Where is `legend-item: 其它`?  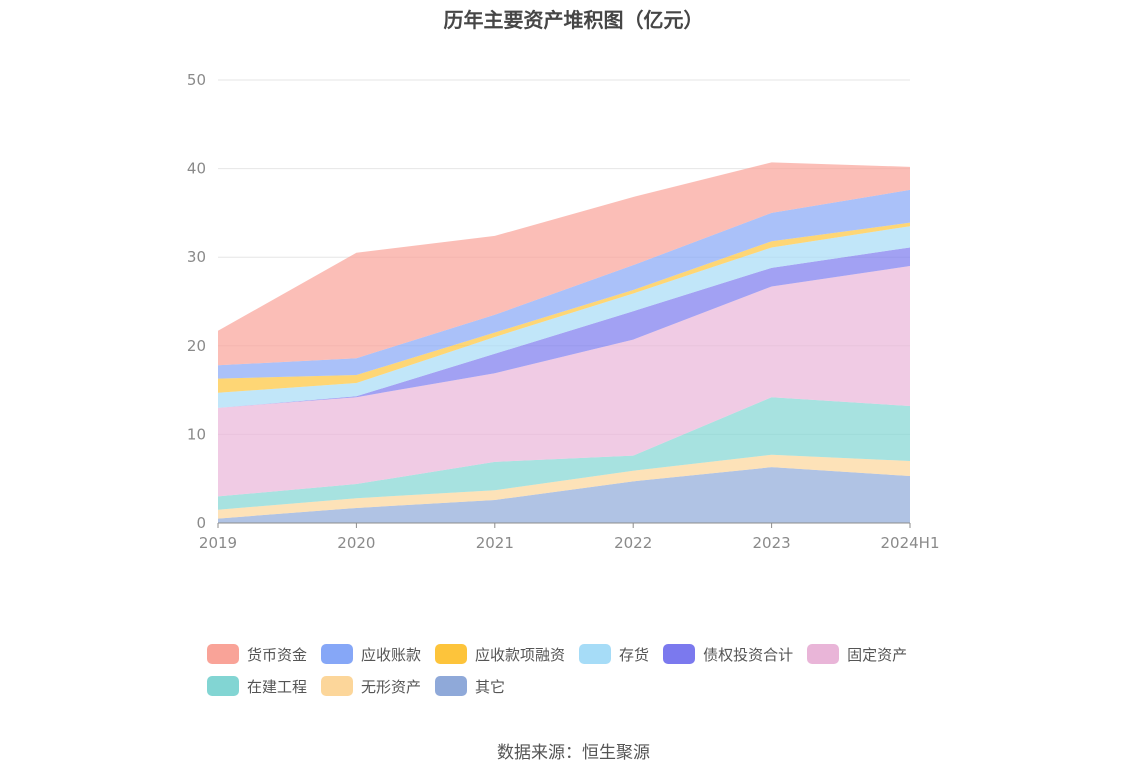
legend-item: 其它 is located at coordinates (470, 686).